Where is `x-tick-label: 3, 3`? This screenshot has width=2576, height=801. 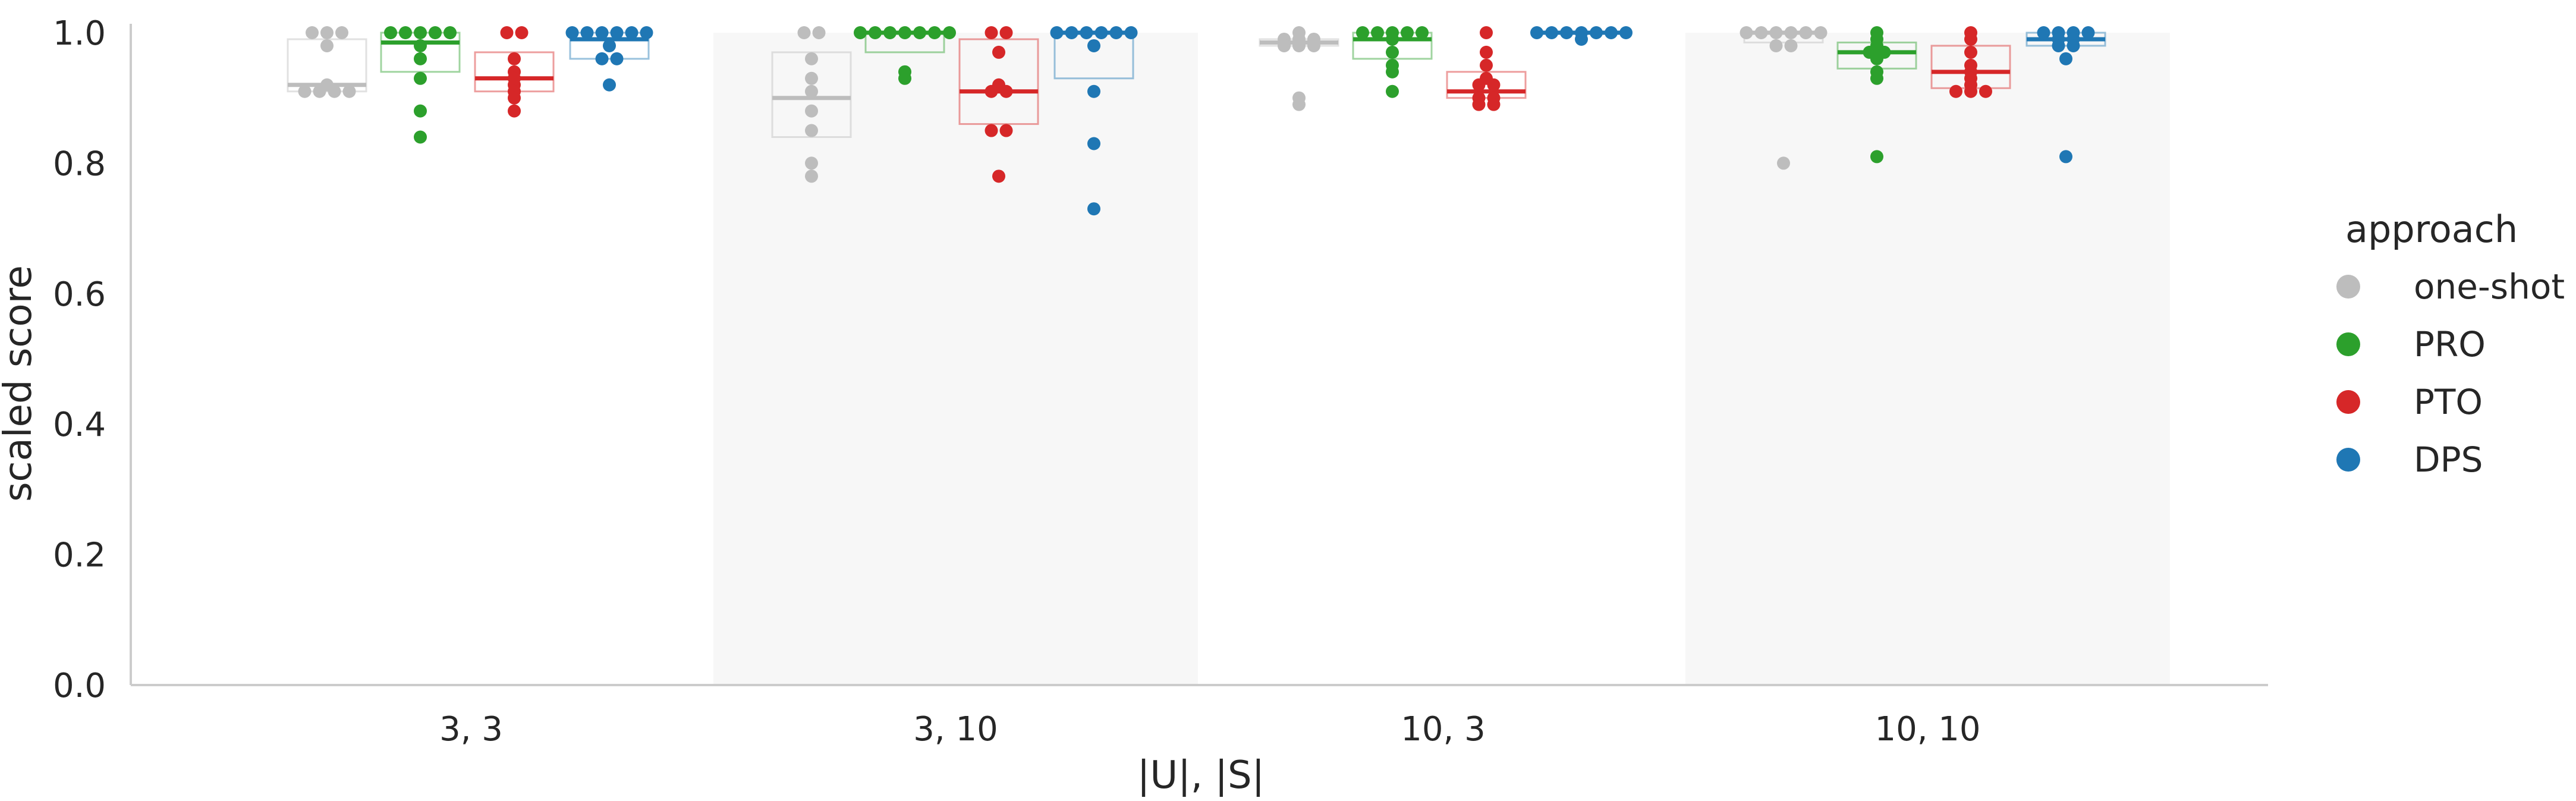 x-tick-label: 3, 3 is located at coordinates (471, 729).